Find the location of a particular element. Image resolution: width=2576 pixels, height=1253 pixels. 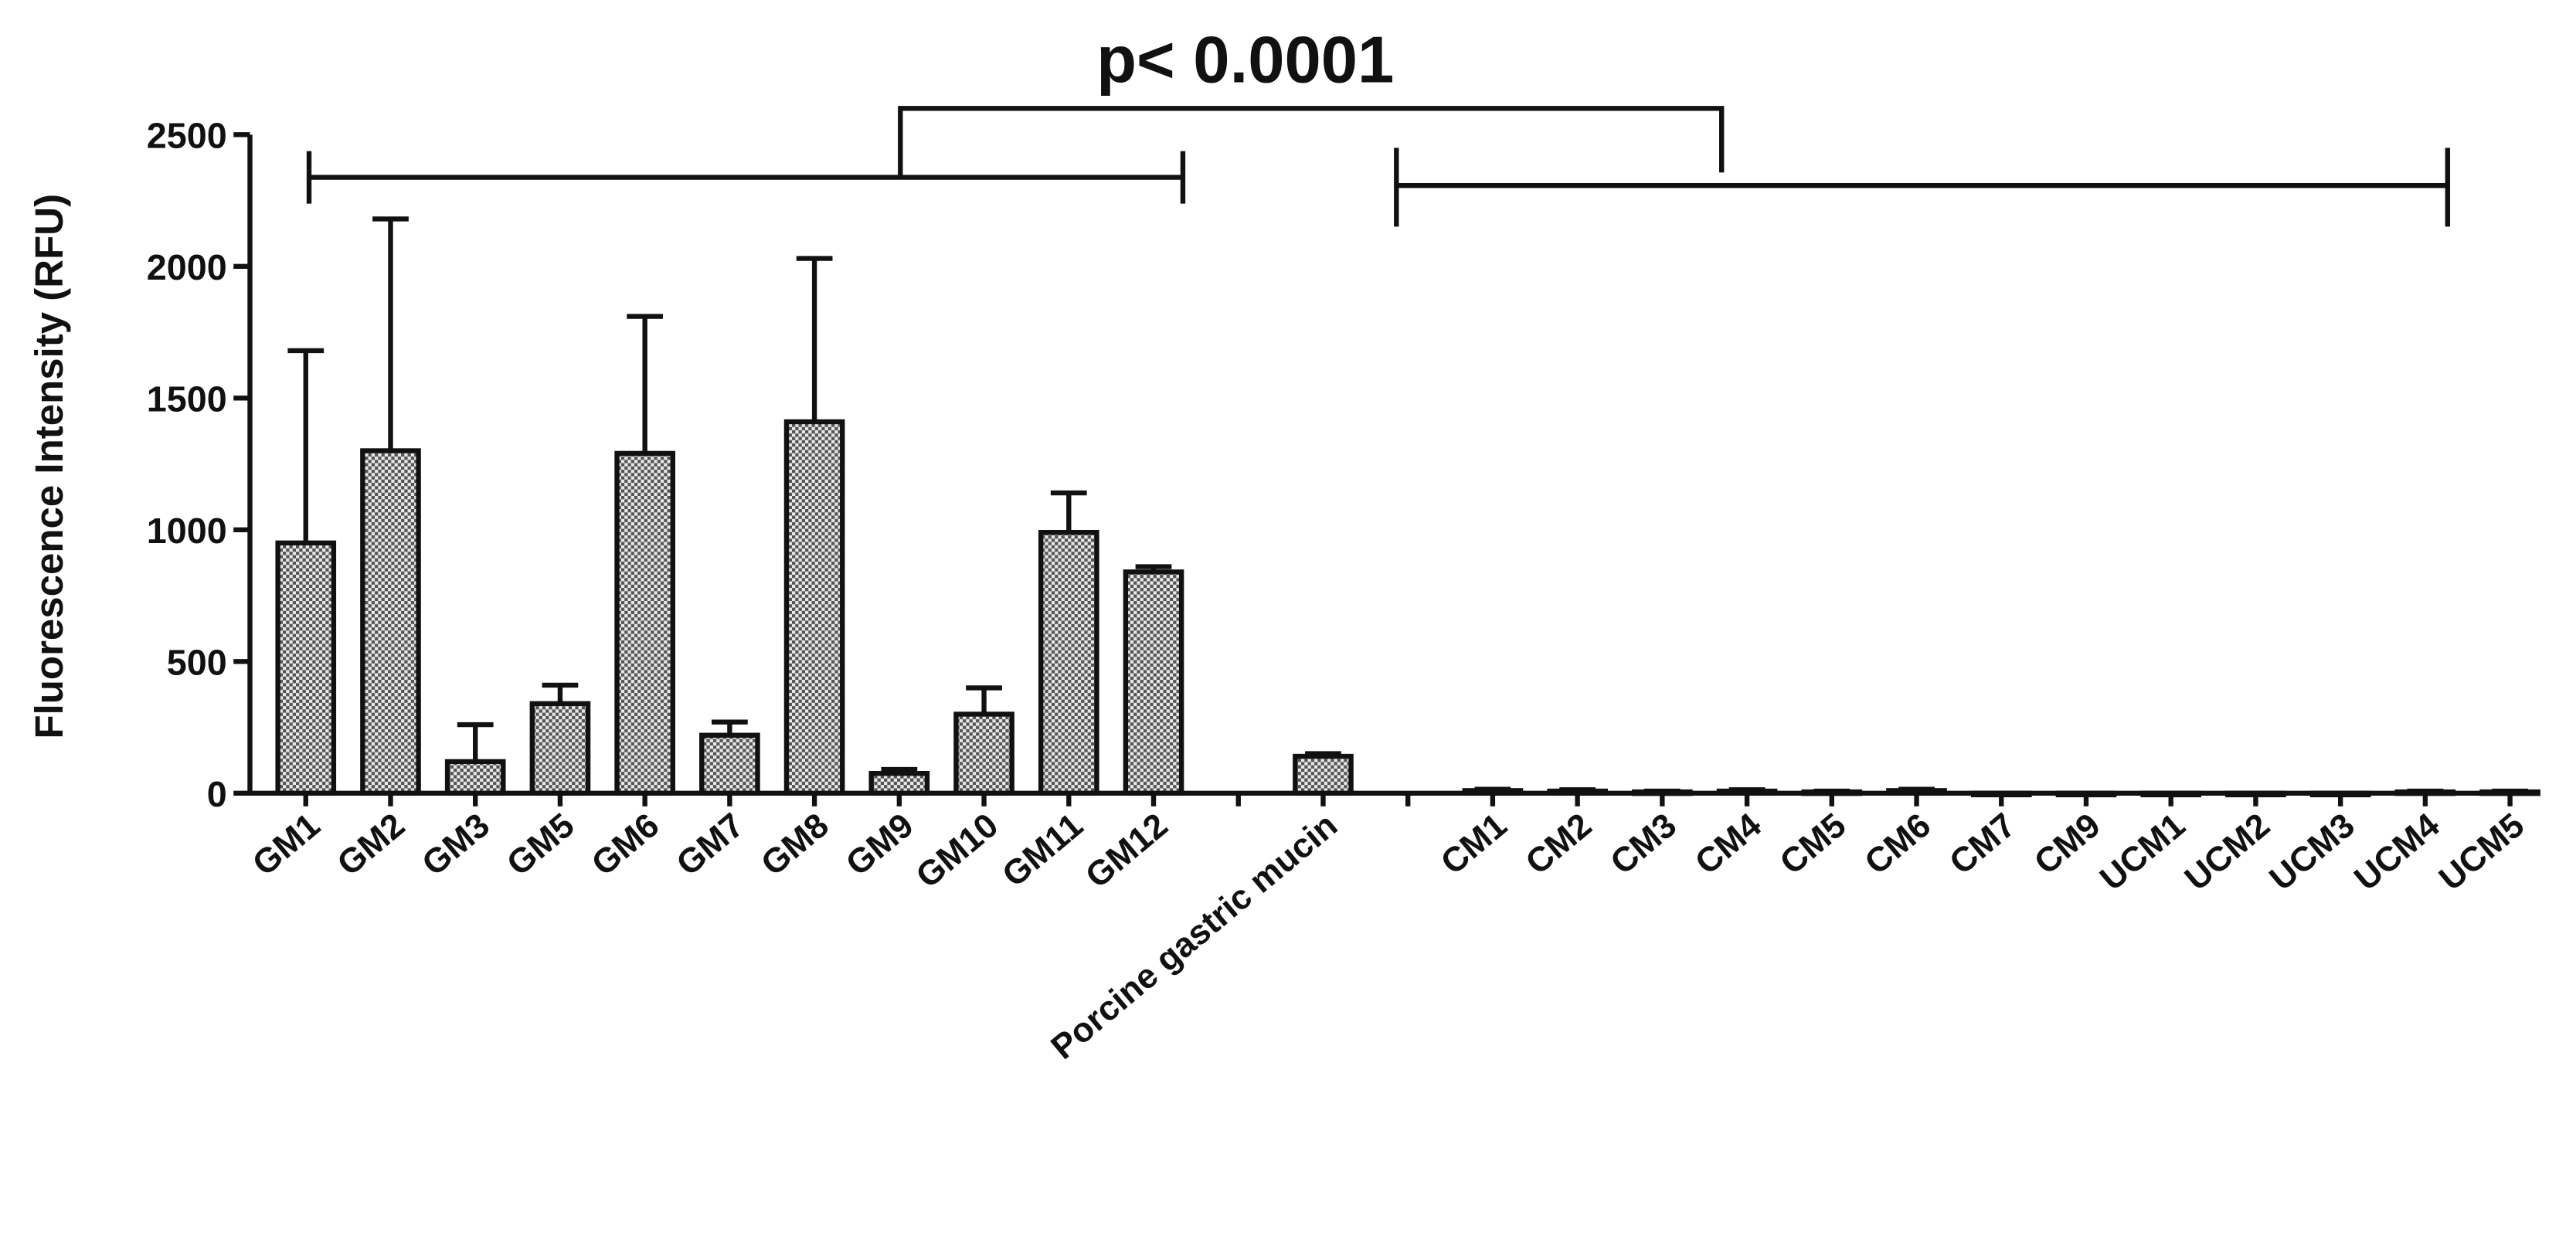

x-tick-label: CM5 is located at coordinates (1813, 844).